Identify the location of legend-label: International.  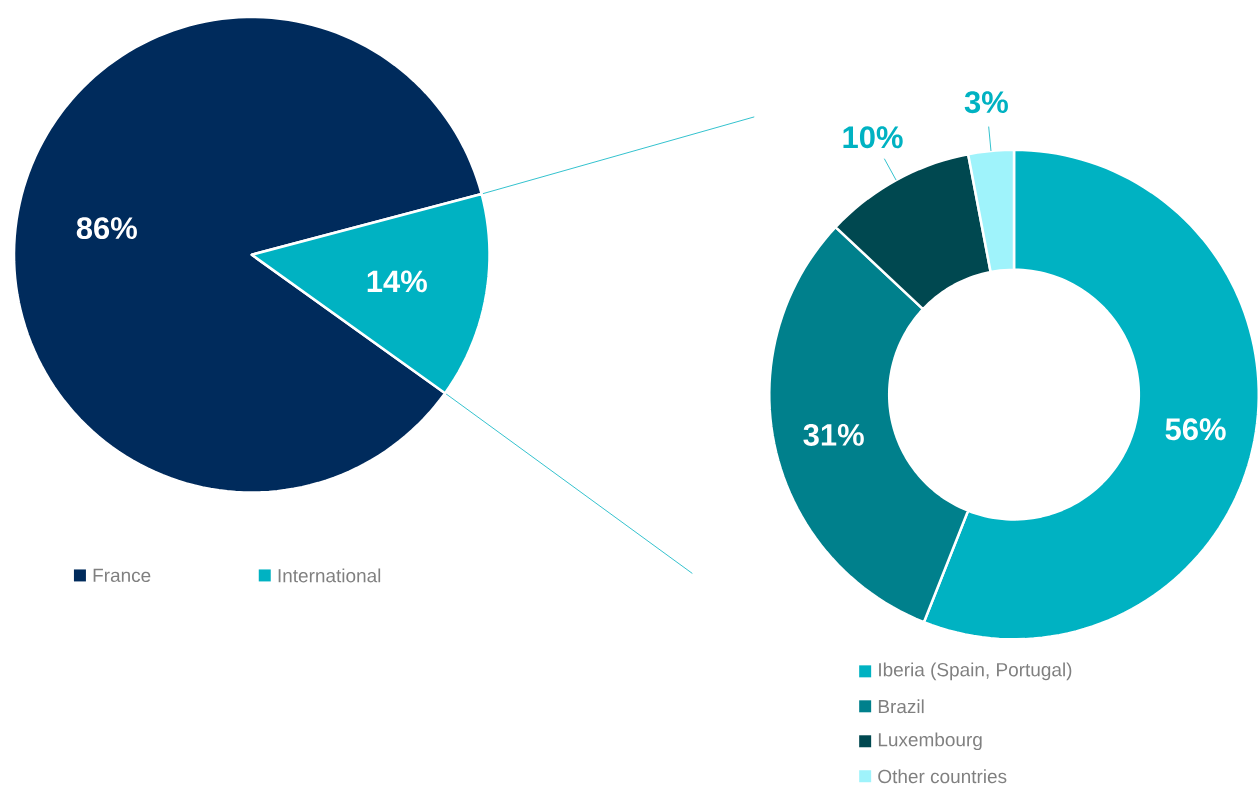
(329, 575).